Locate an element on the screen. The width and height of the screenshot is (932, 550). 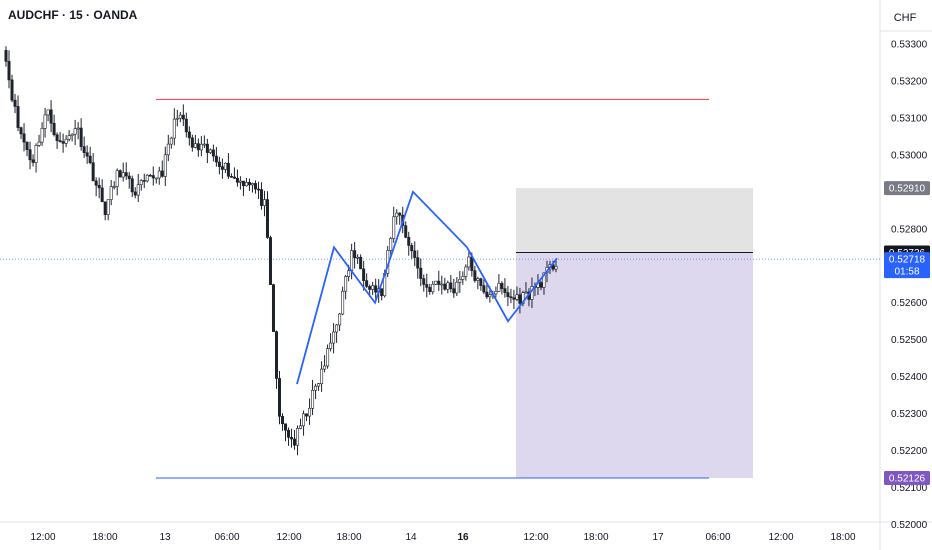
zigzag-pattern-line is located at coordinates (427, 287).